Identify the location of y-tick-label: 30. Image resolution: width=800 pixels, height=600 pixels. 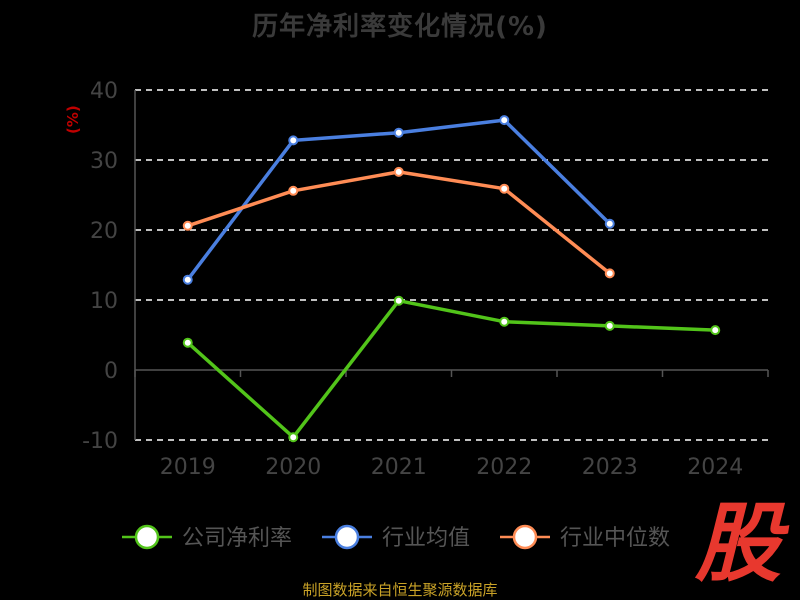
(104, 161).